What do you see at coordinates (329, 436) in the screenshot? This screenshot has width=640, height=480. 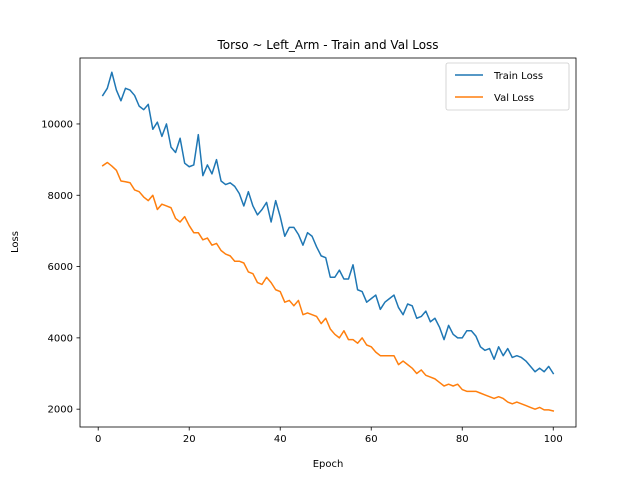 I see `x-axis: 0 20 40 60 80 100` at bounding box center [329, 436].